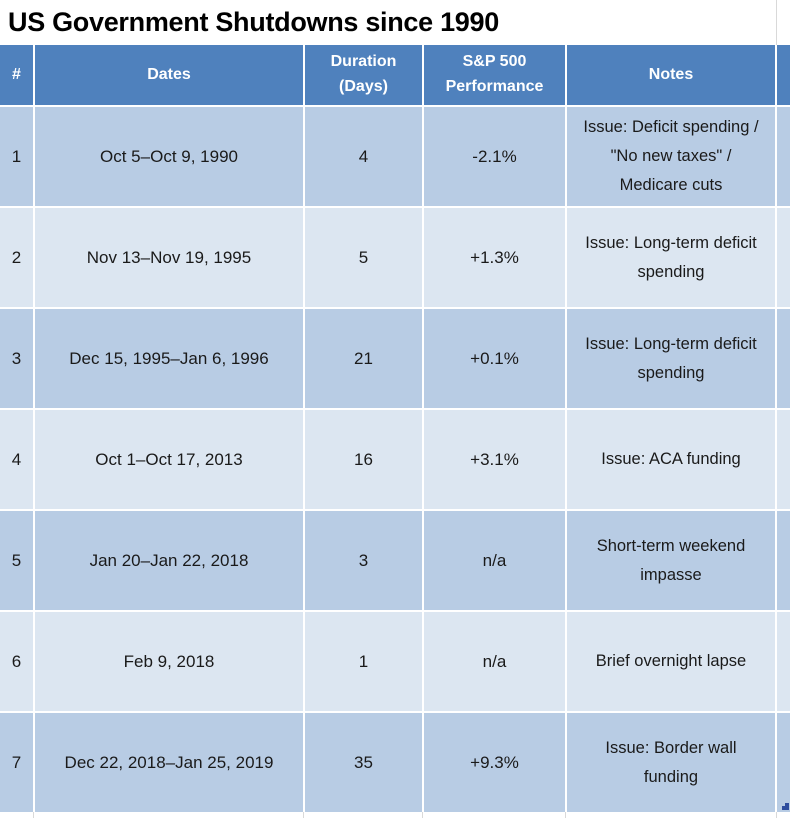 The width and height of the screenshot is (791, 818). What do you see at coordinates (16, 560) in the screenshot?
I see `cell-row5-num: 5` at bounding box center [16, 560].